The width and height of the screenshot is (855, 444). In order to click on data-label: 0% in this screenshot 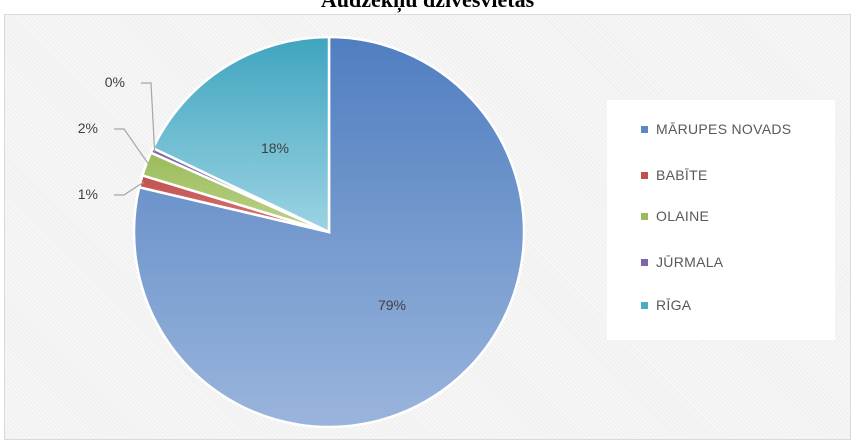, I will do `click(115, 82)`.